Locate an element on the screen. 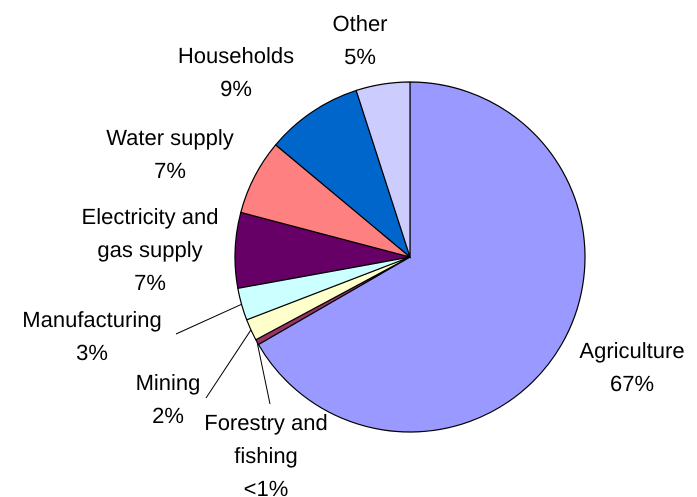 This screenshot has width=697, height=497. data-label: 5% is located at coordinates (360, 56).